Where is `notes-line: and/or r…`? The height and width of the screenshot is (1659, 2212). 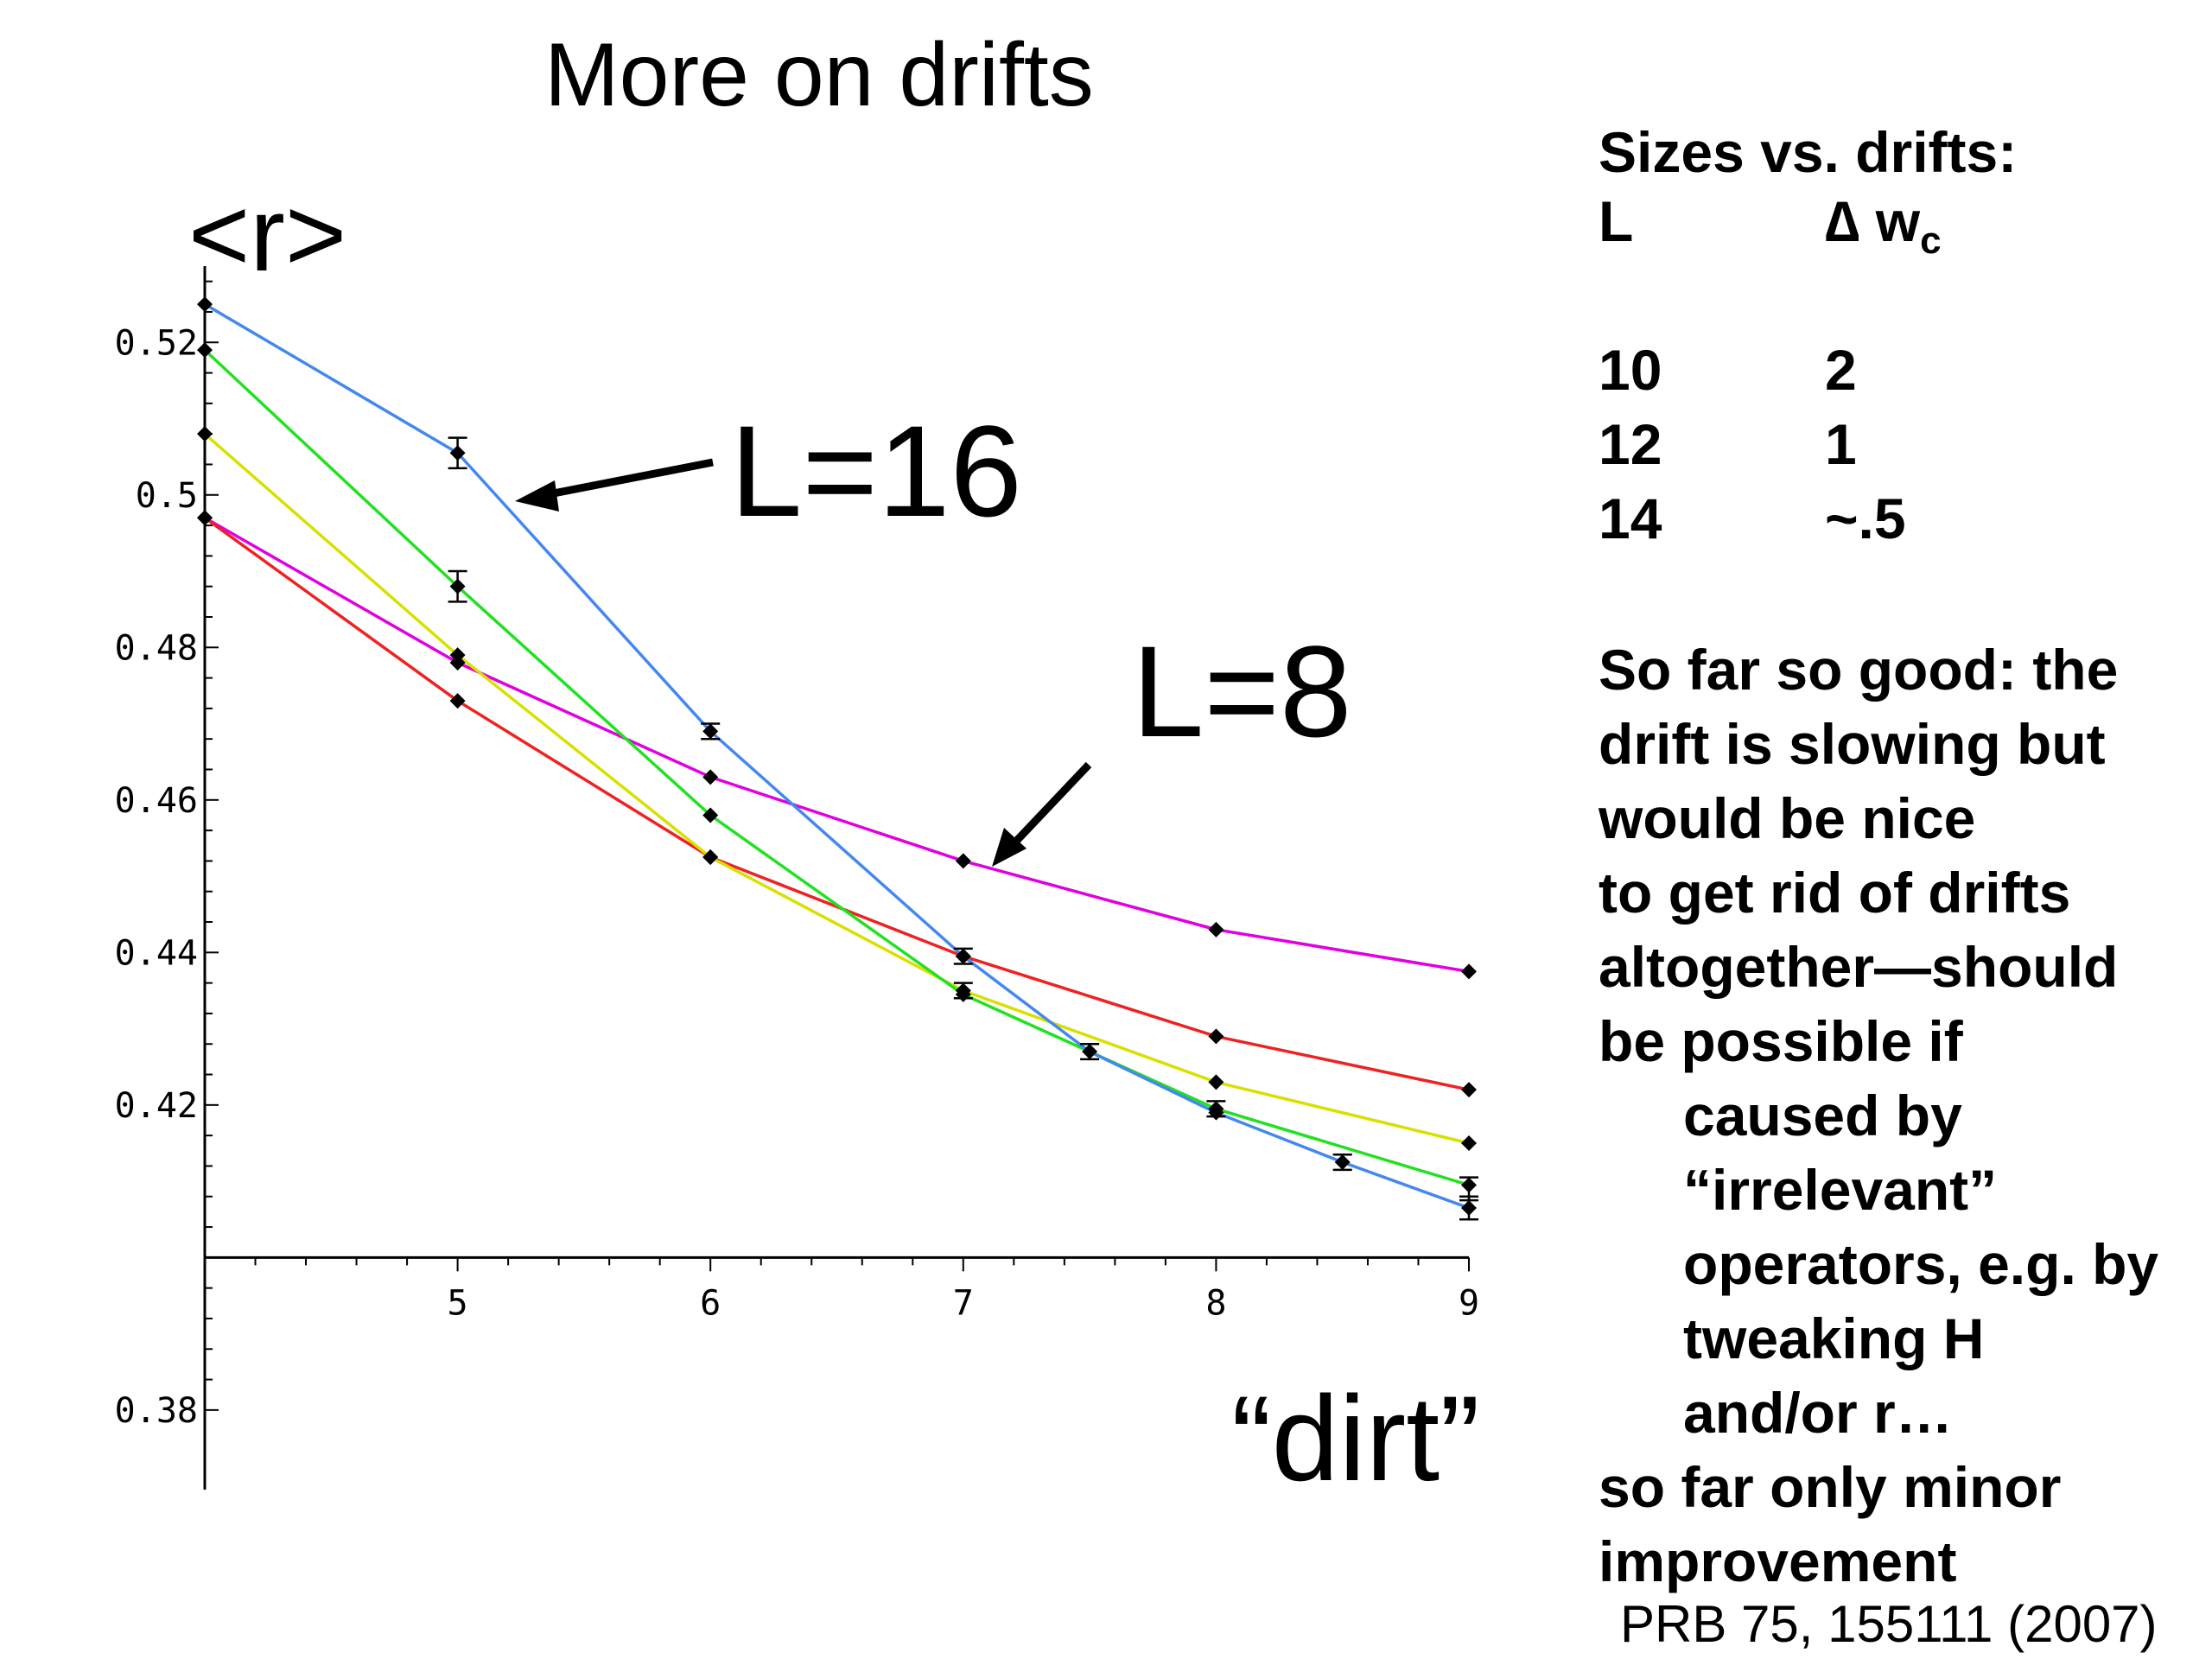
notes-line: and/or r… is located at coordinates (1818, 1413).